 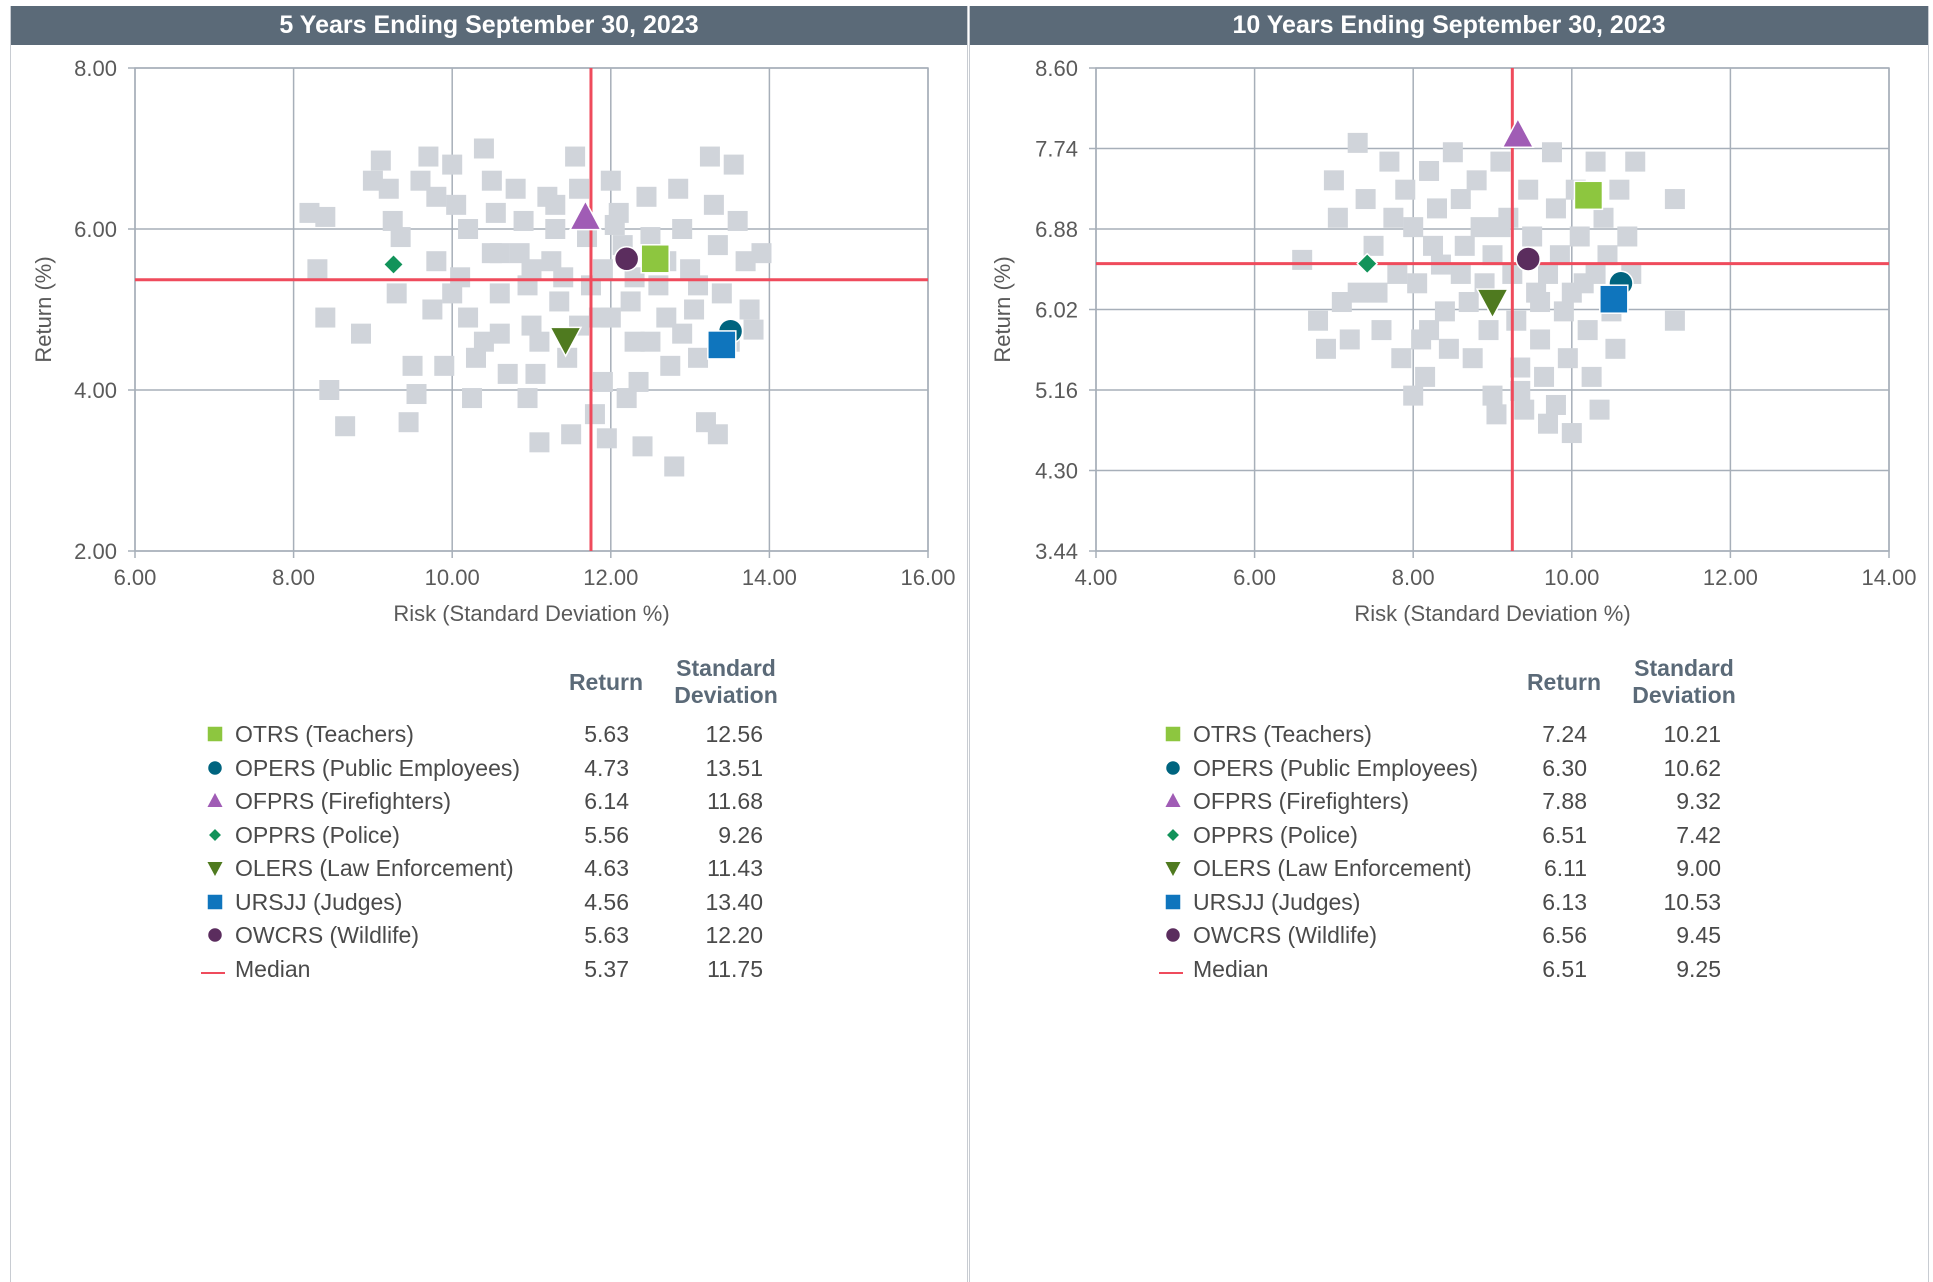 What do you see at coordinates (1564, 767) in the screenshot?
I see `legend-return-value: 6.30` at bounding box center [1564, 767].